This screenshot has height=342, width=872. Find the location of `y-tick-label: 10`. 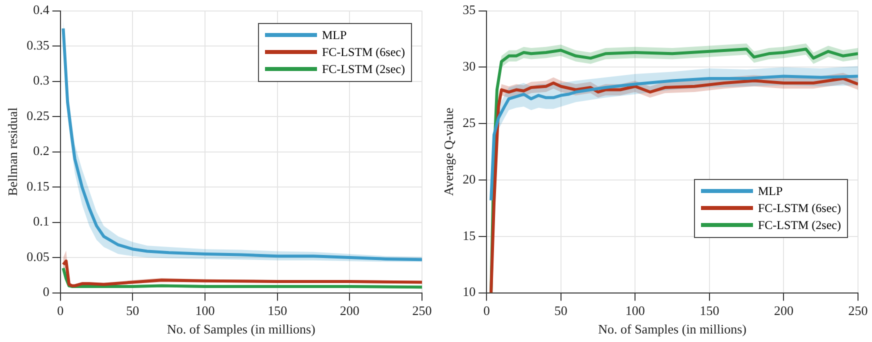

y-tick-label: 10 is located at coordinates (469, 292).